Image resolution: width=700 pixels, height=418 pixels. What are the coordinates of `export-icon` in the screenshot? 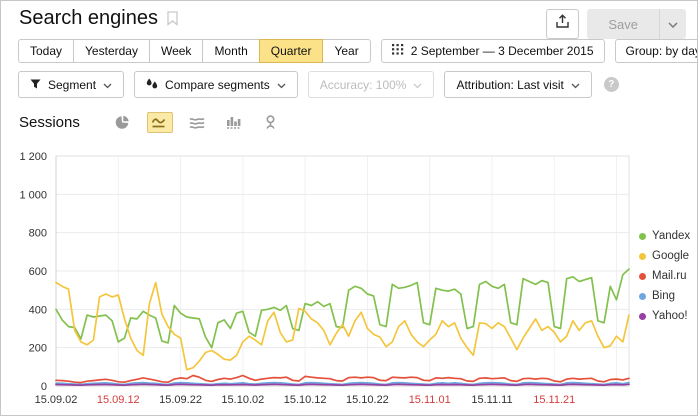 It's located at (562, 24).